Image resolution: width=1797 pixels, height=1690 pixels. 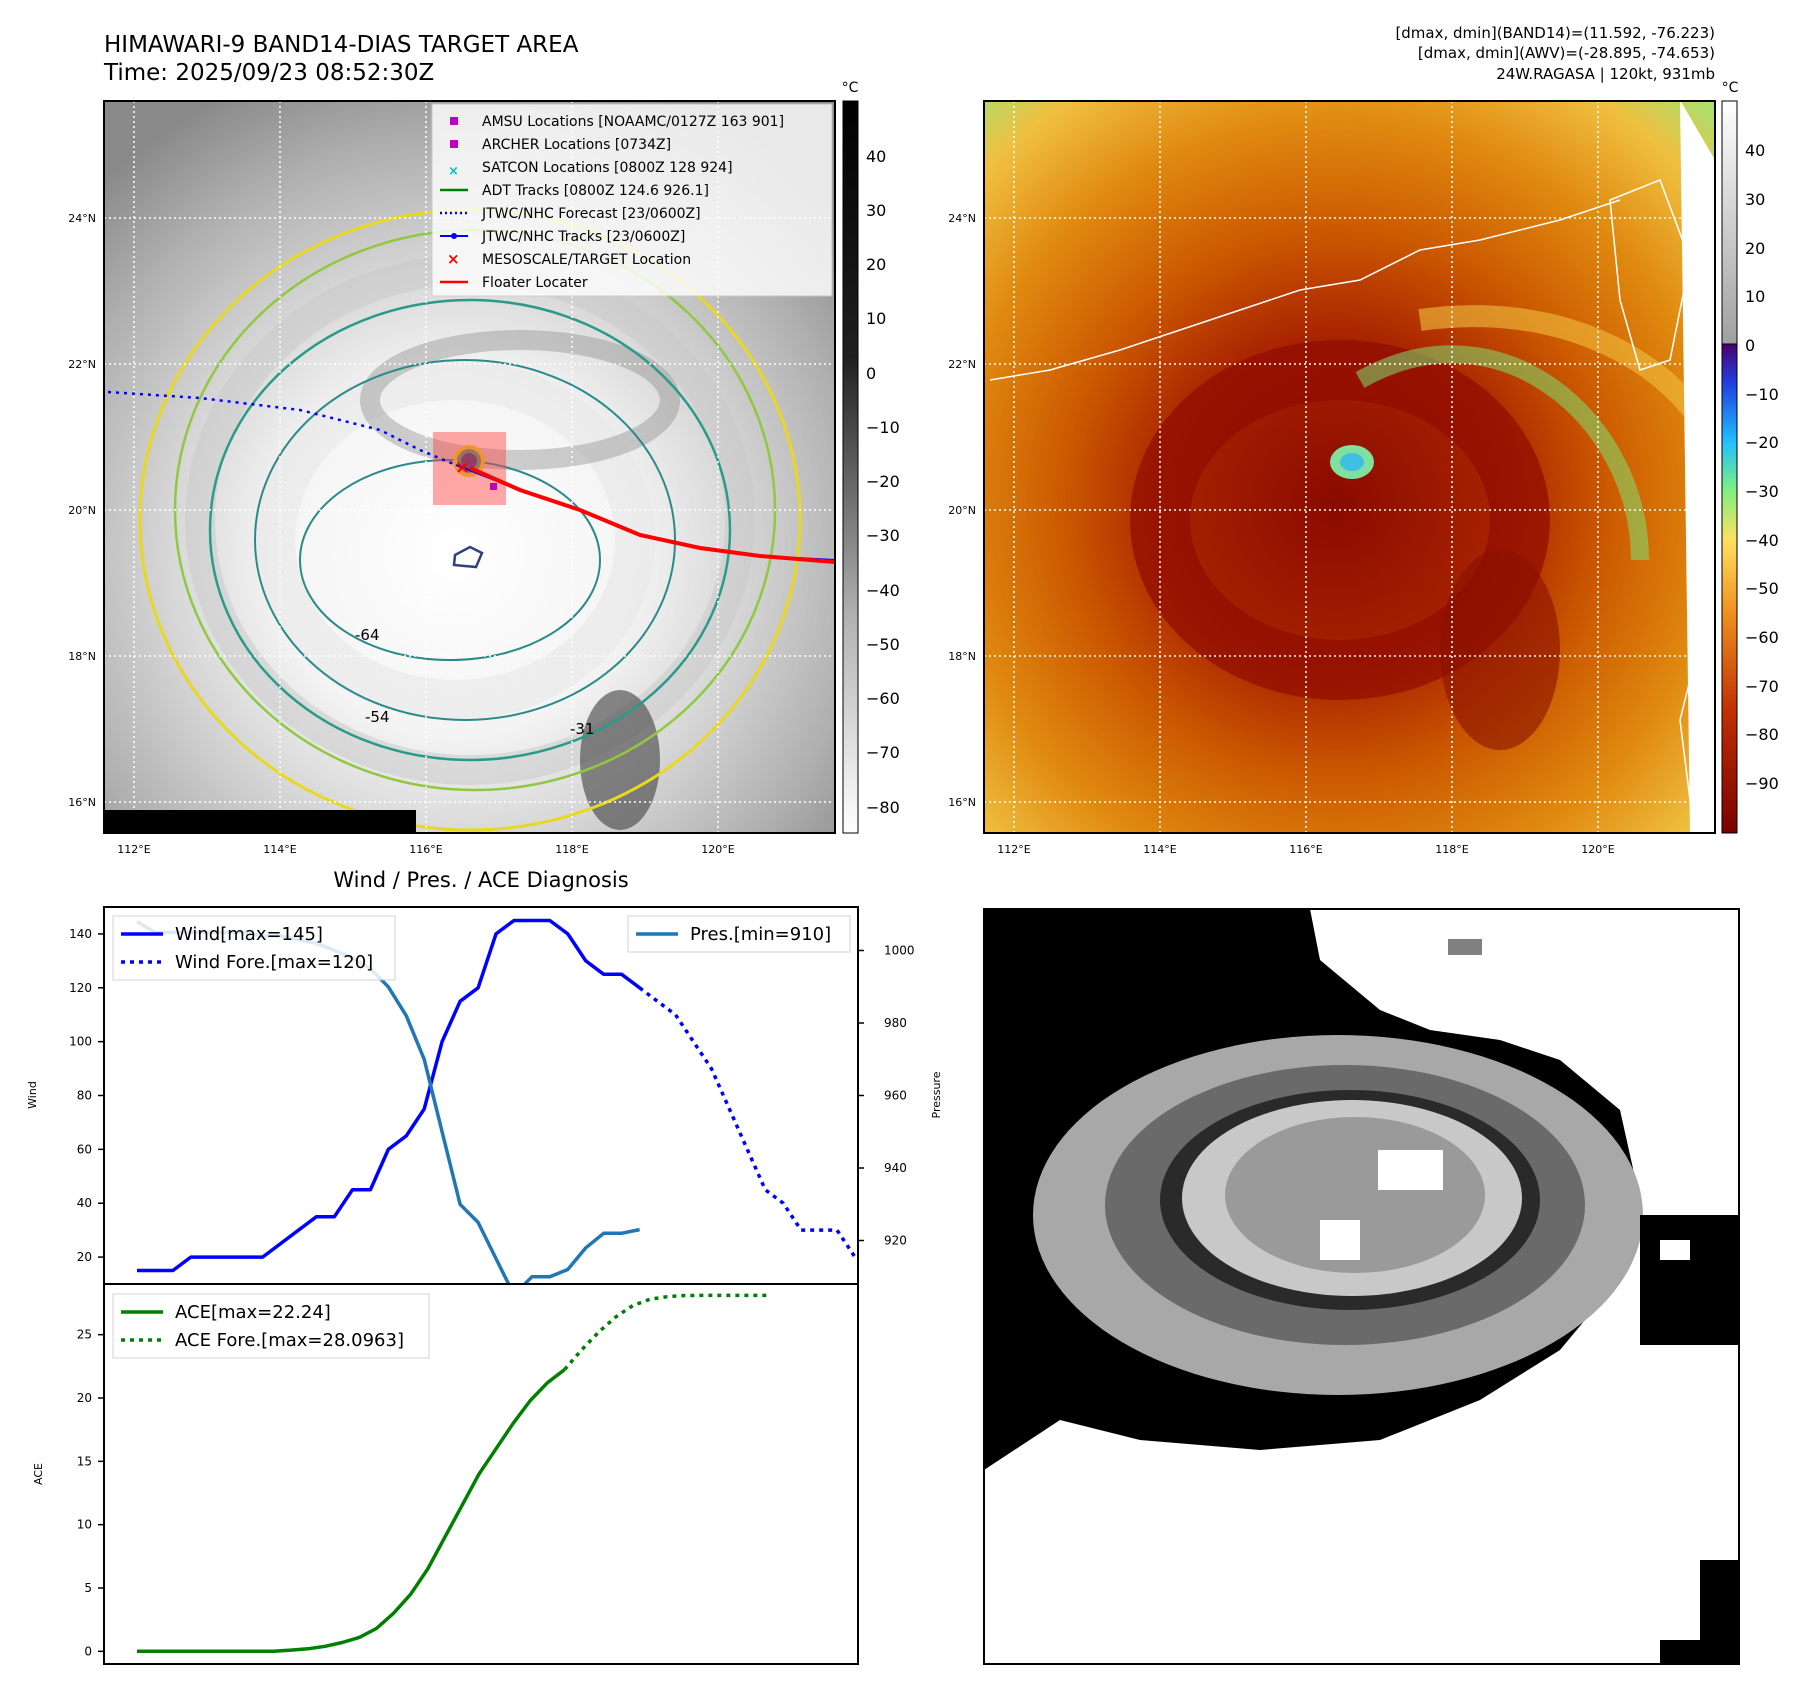 What do you see at coordinates (254, 948) in the screenshot?
I see `wind-legend: Wind[max=145] Wind Fore.[max=120]` at bounding box center [254, 948].